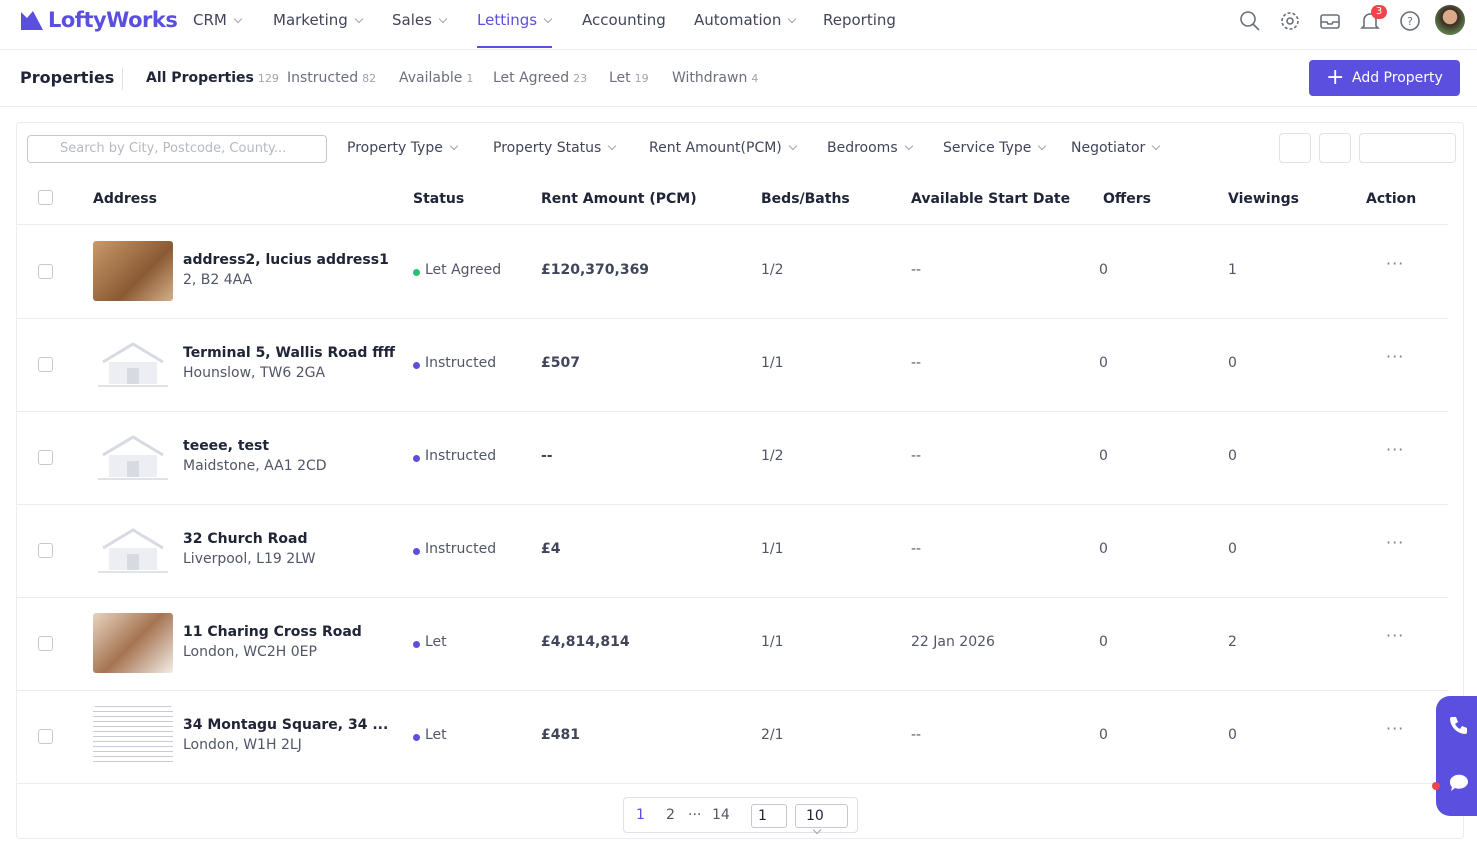  What do you see at coordinates (403, 148) in the screenshot?
I see `filter-dropdown: Property Type` at bounding box center [403, 148].